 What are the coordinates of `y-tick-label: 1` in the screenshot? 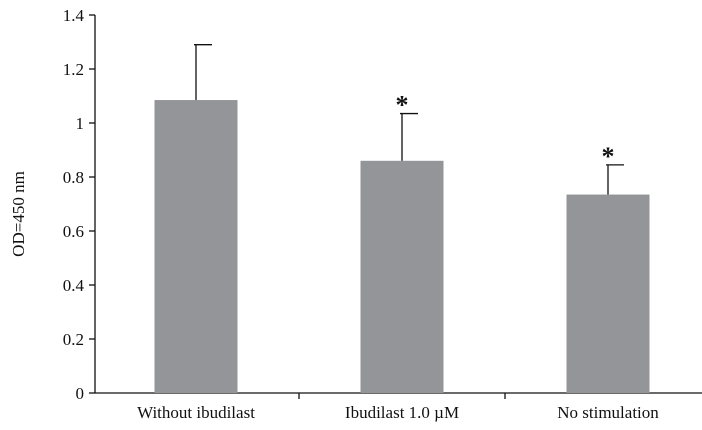 It's located at (80, 123).